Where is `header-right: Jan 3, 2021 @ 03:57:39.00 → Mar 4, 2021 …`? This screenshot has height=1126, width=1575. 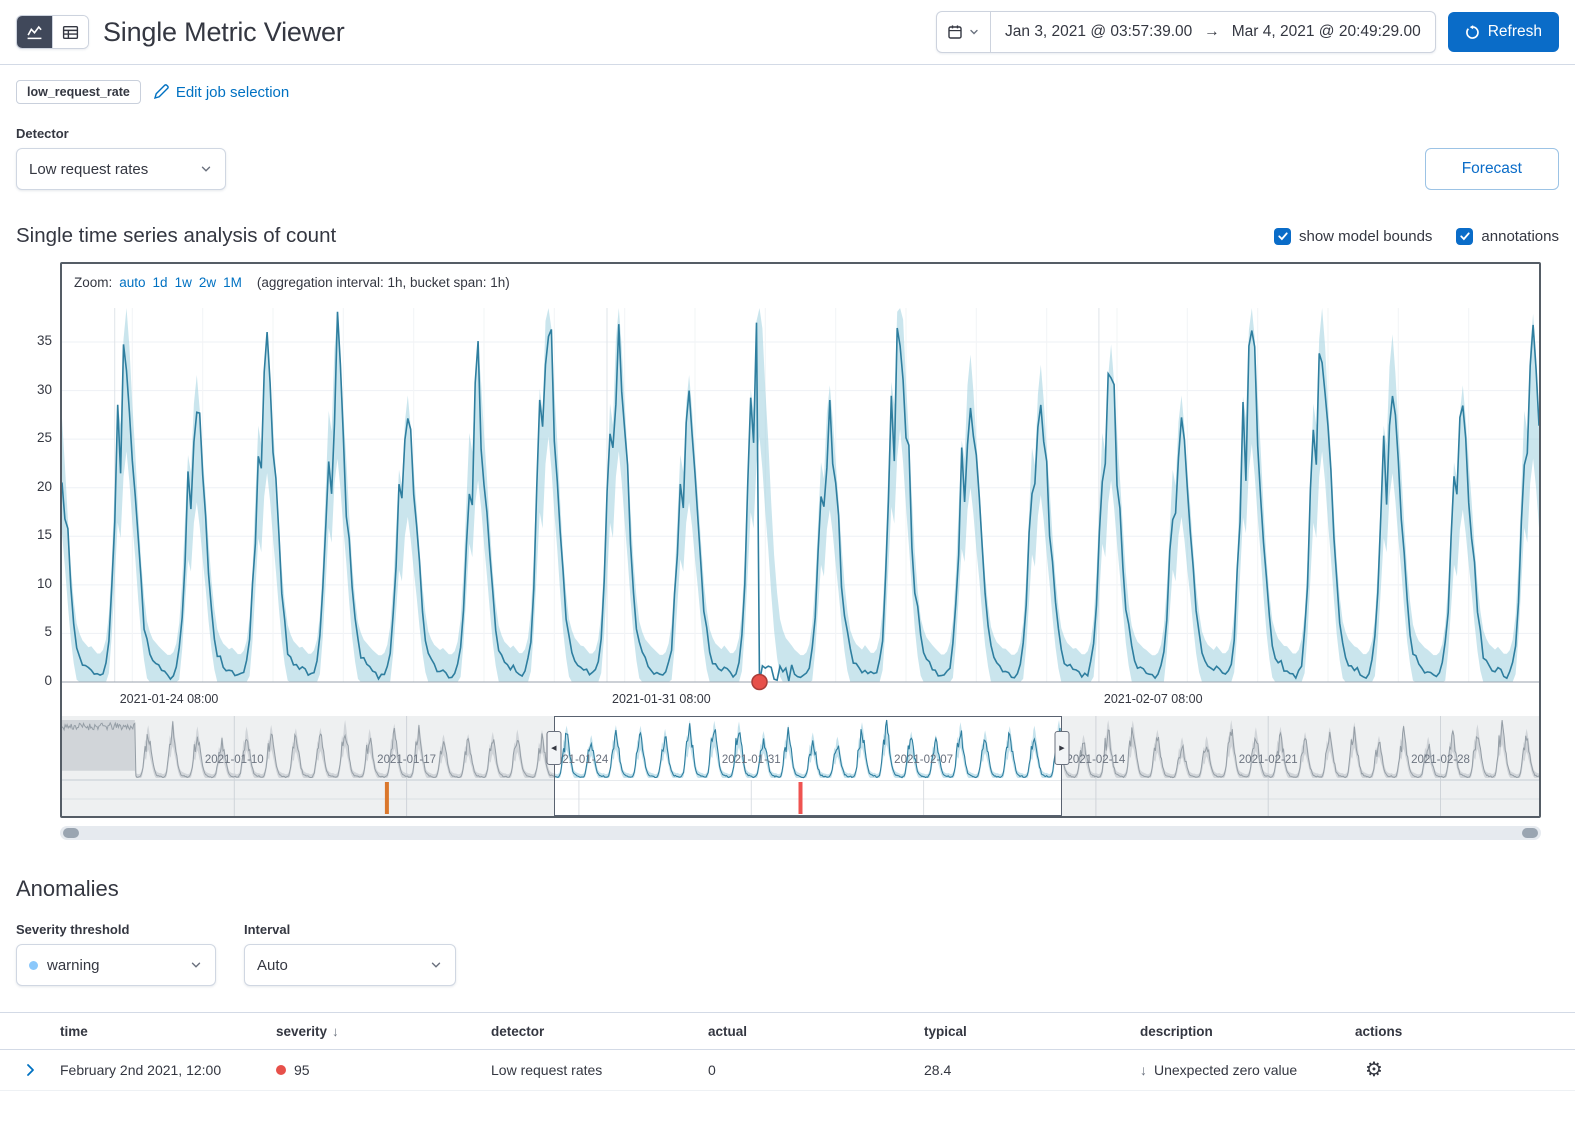 header-right: Jan 3, 2021 @ 03:57:39.00 → Mar 4, 2021 … is located at coordinates (1247, 32).